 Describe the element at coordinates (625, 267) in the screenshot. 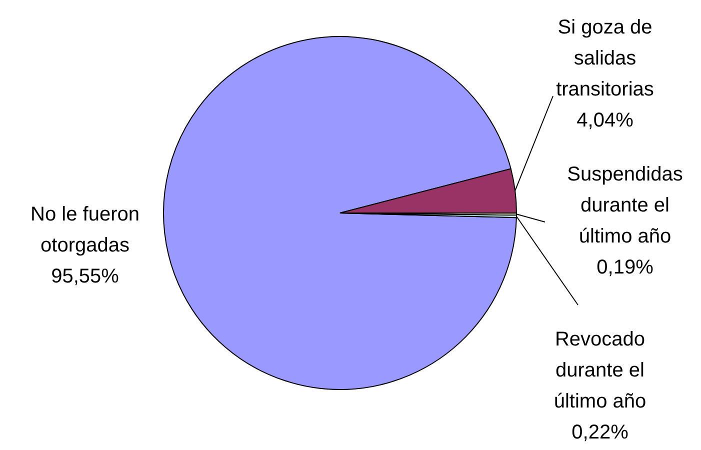

I see `data-label: 0,19%` at that location.